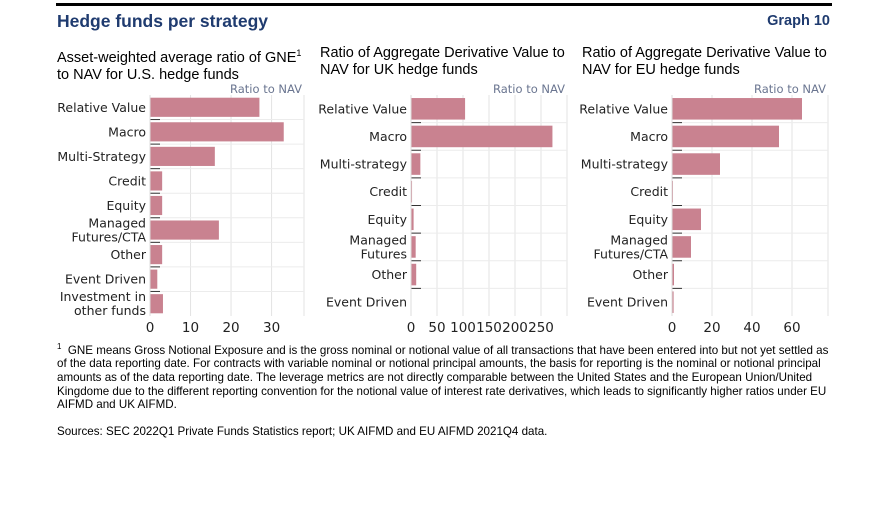 The height and width of the screenshot is (508, 886). I want to click on x-tick-label: 250, so click(541, 328).